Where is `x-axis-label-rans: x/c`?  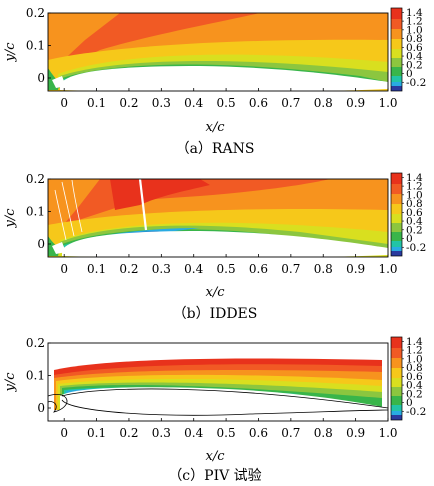
x-axis-label-rans: x/c is located at coordinates (216, 127).